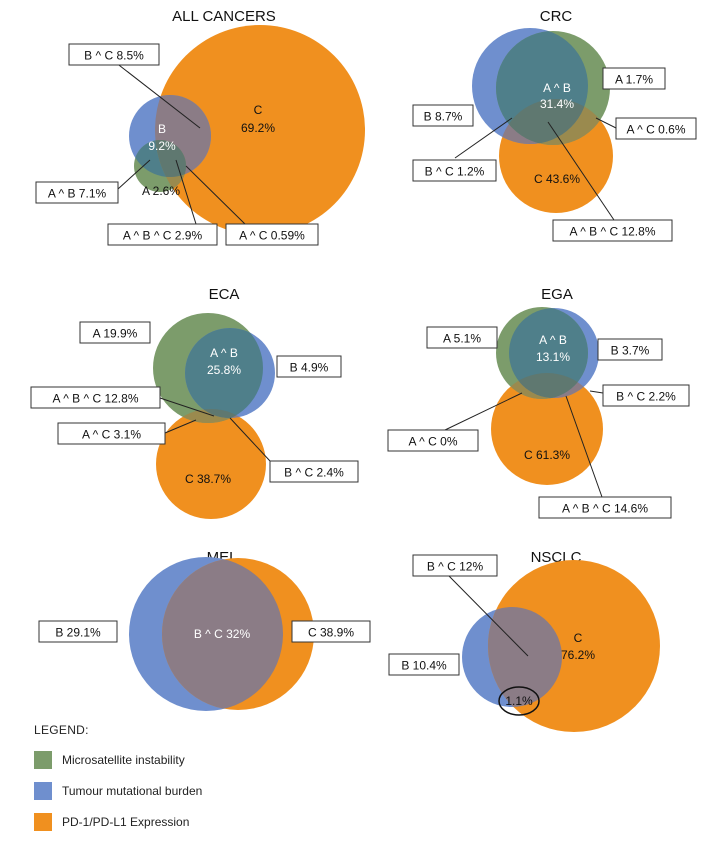  I want to click on callout-label: B 3.7%, so click(630, 351).